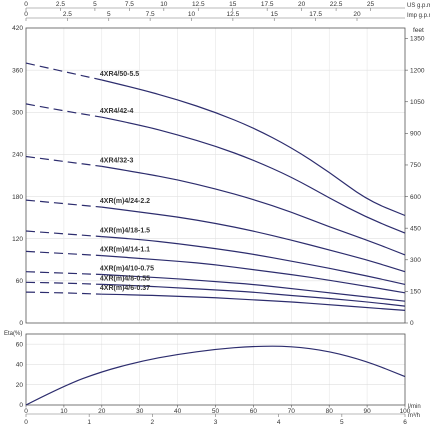 Image resolution: width=430 pixels, height=430 pixels. What do you see at coordinates (367, 411) in the screenshot?
I see `x-lmin-tick-label: 90` at bounding box center [367, 411].